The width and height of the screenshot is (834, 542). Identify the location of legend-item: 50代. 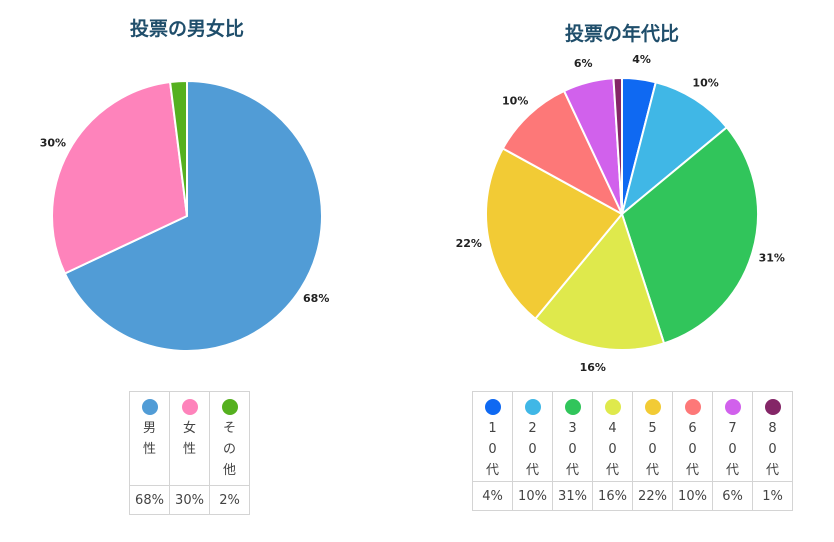
(652, 436).